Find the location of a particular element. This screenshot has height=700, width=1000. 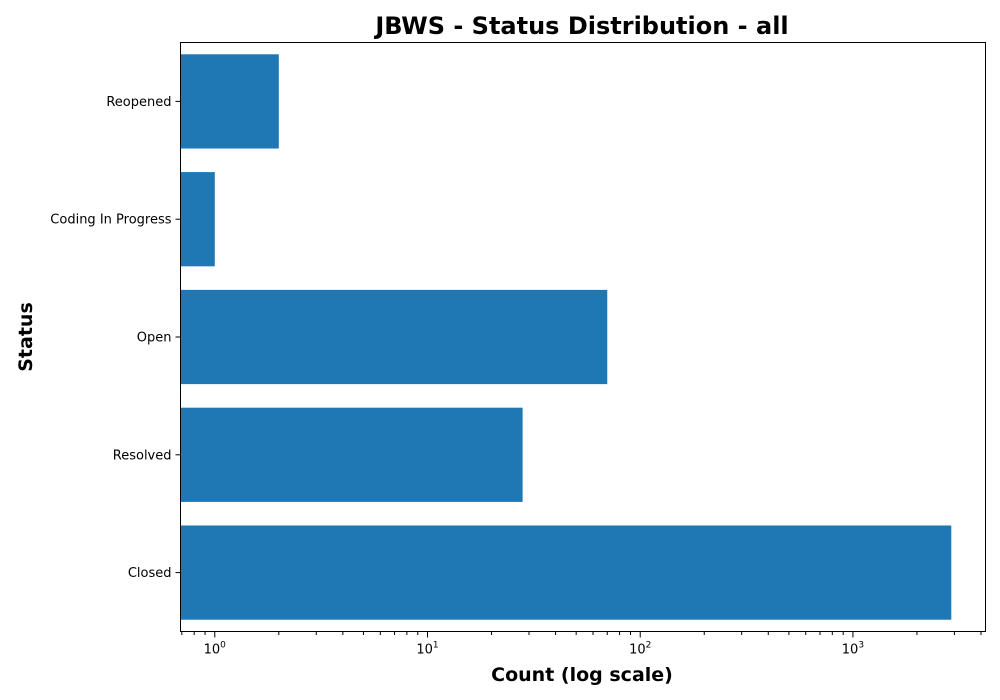

y-tick-label: Resolved is located at coordinates (142, 455).